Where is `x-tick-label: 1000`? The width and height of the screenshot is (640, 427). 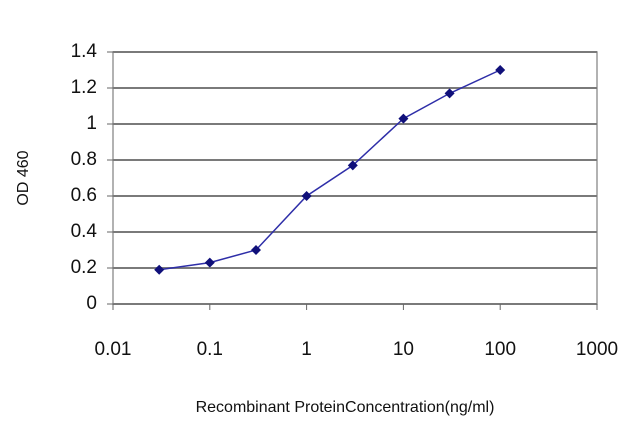 x-tick-label: 1000 is located at coordinates (597, 349).